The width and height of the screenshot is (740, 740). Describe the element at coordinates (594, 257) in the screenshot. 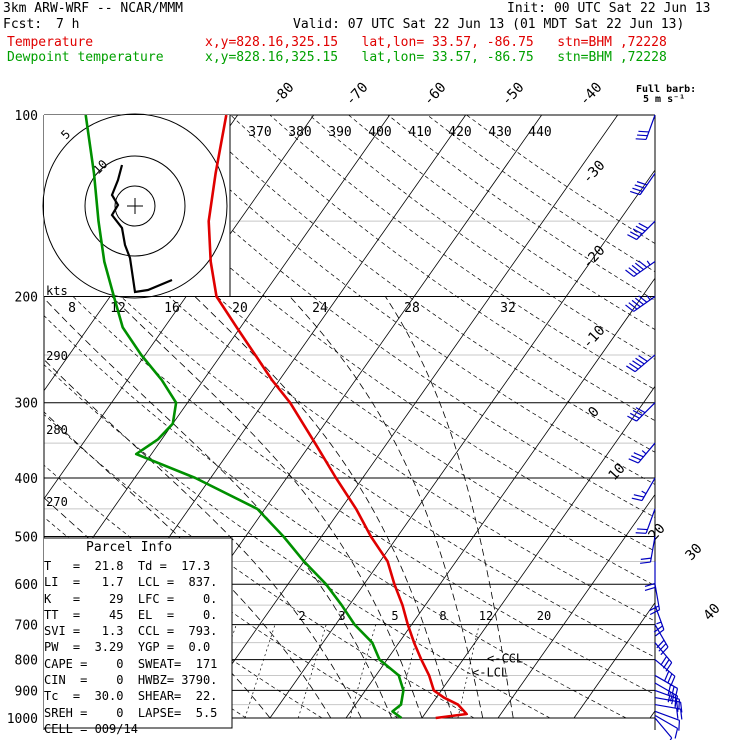

I see `isotherm-label: -20` at that location.